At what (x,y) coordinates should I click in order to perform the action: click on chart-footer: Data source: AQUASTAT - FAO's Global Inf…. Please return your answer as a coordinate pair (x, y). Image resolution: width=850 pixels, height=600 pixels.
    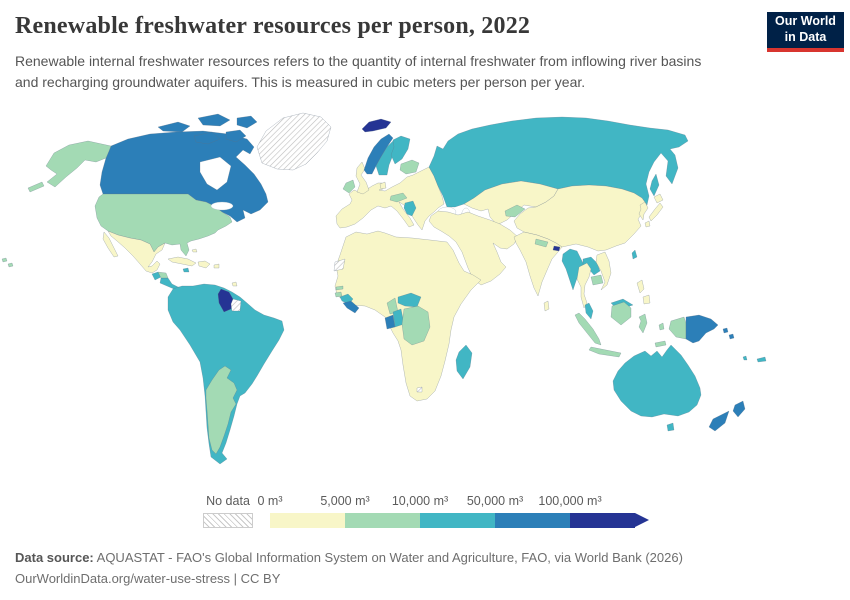
    Looking at the image, I should click on (349, 569).